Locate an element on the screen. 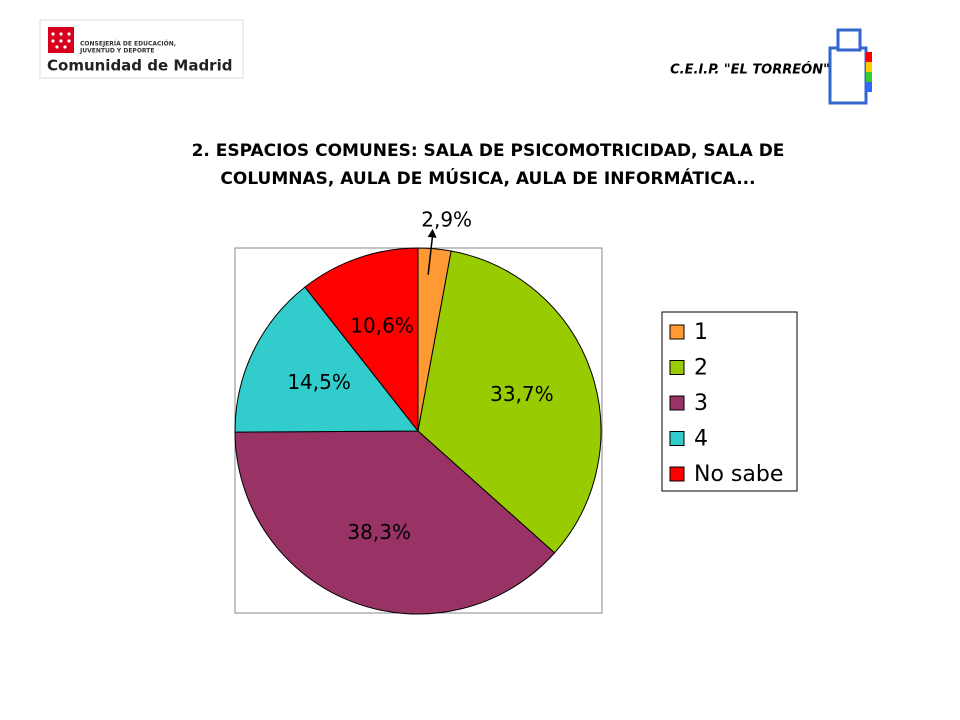 This screenshot has height=720, width=960. legend-label: 4 is located at coordinates (701, 439).